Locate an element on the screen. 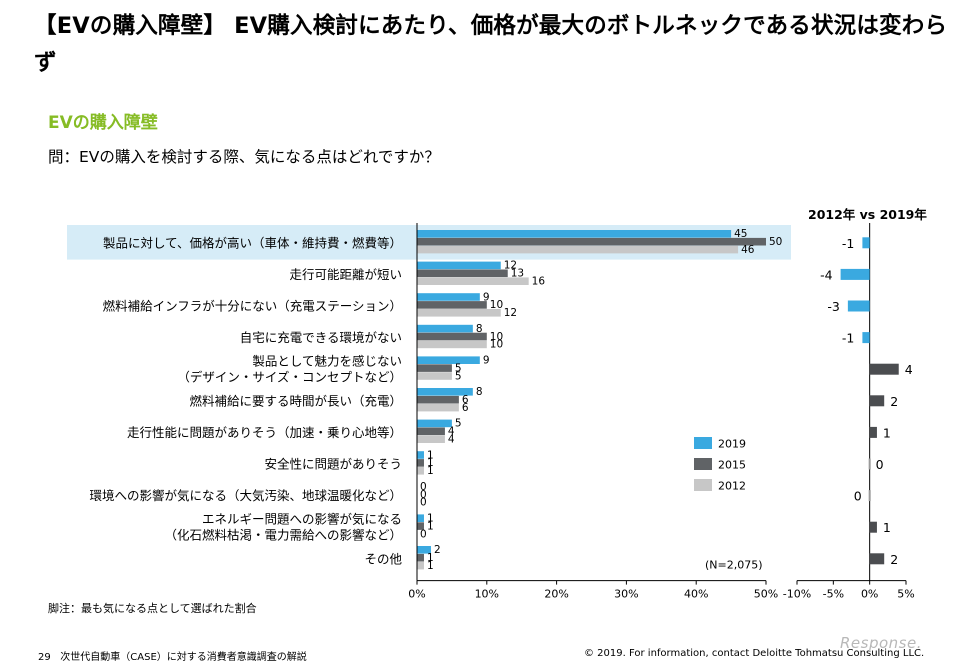 Image resolution: width=968 pixels, height=669 pixels. diff-x-tick-label: 0% is located at coordinates (869, 594).